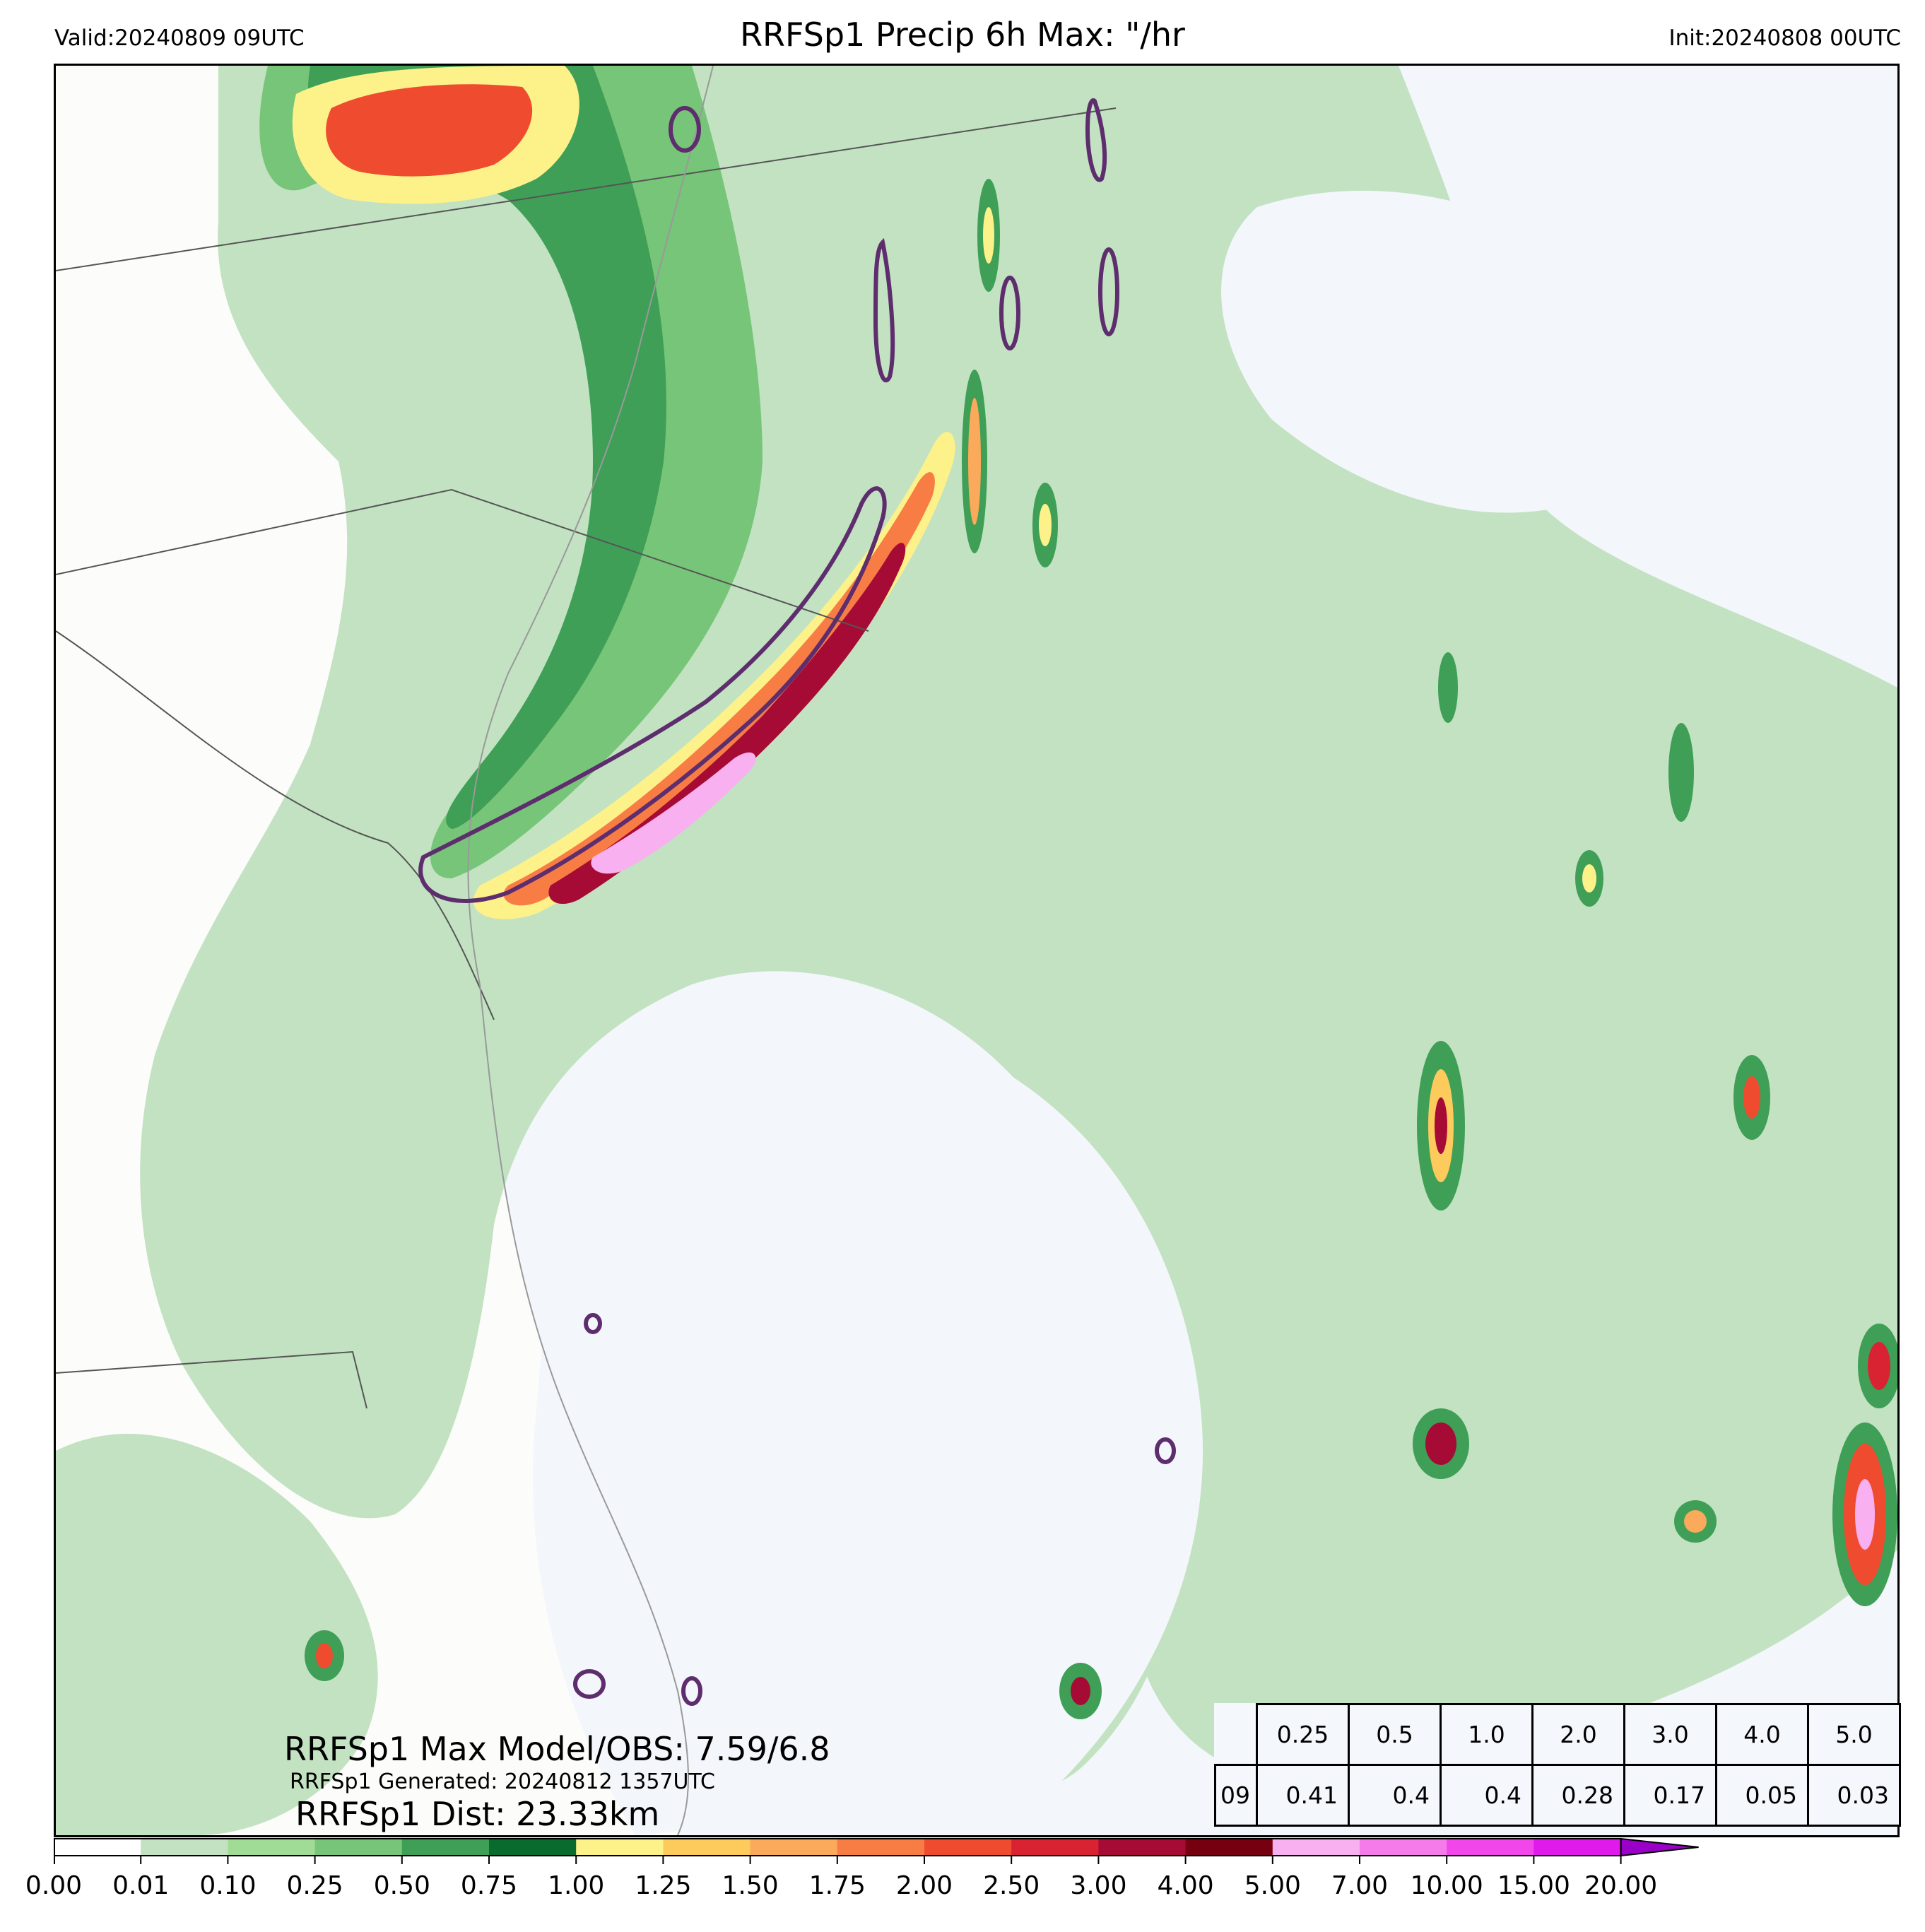 This screenshot has width=1925, height=1932. Describe the element at coordinates (727, 724) in the screenshot. I see `rain-band-red` at that location.